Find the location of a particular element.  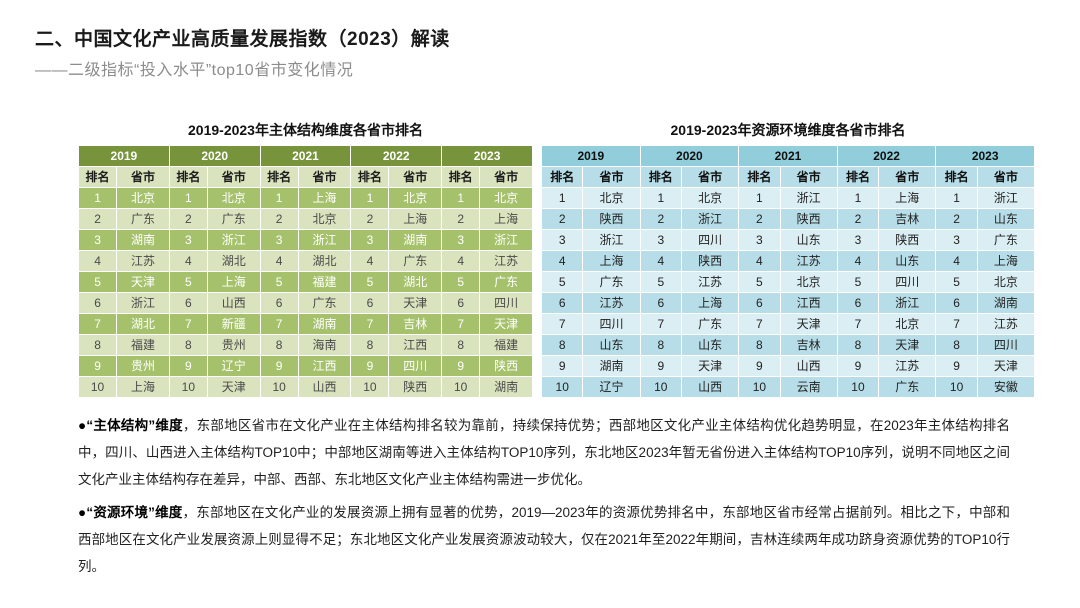

year-header-cell: 2023 is located at coordinates (985, 156).